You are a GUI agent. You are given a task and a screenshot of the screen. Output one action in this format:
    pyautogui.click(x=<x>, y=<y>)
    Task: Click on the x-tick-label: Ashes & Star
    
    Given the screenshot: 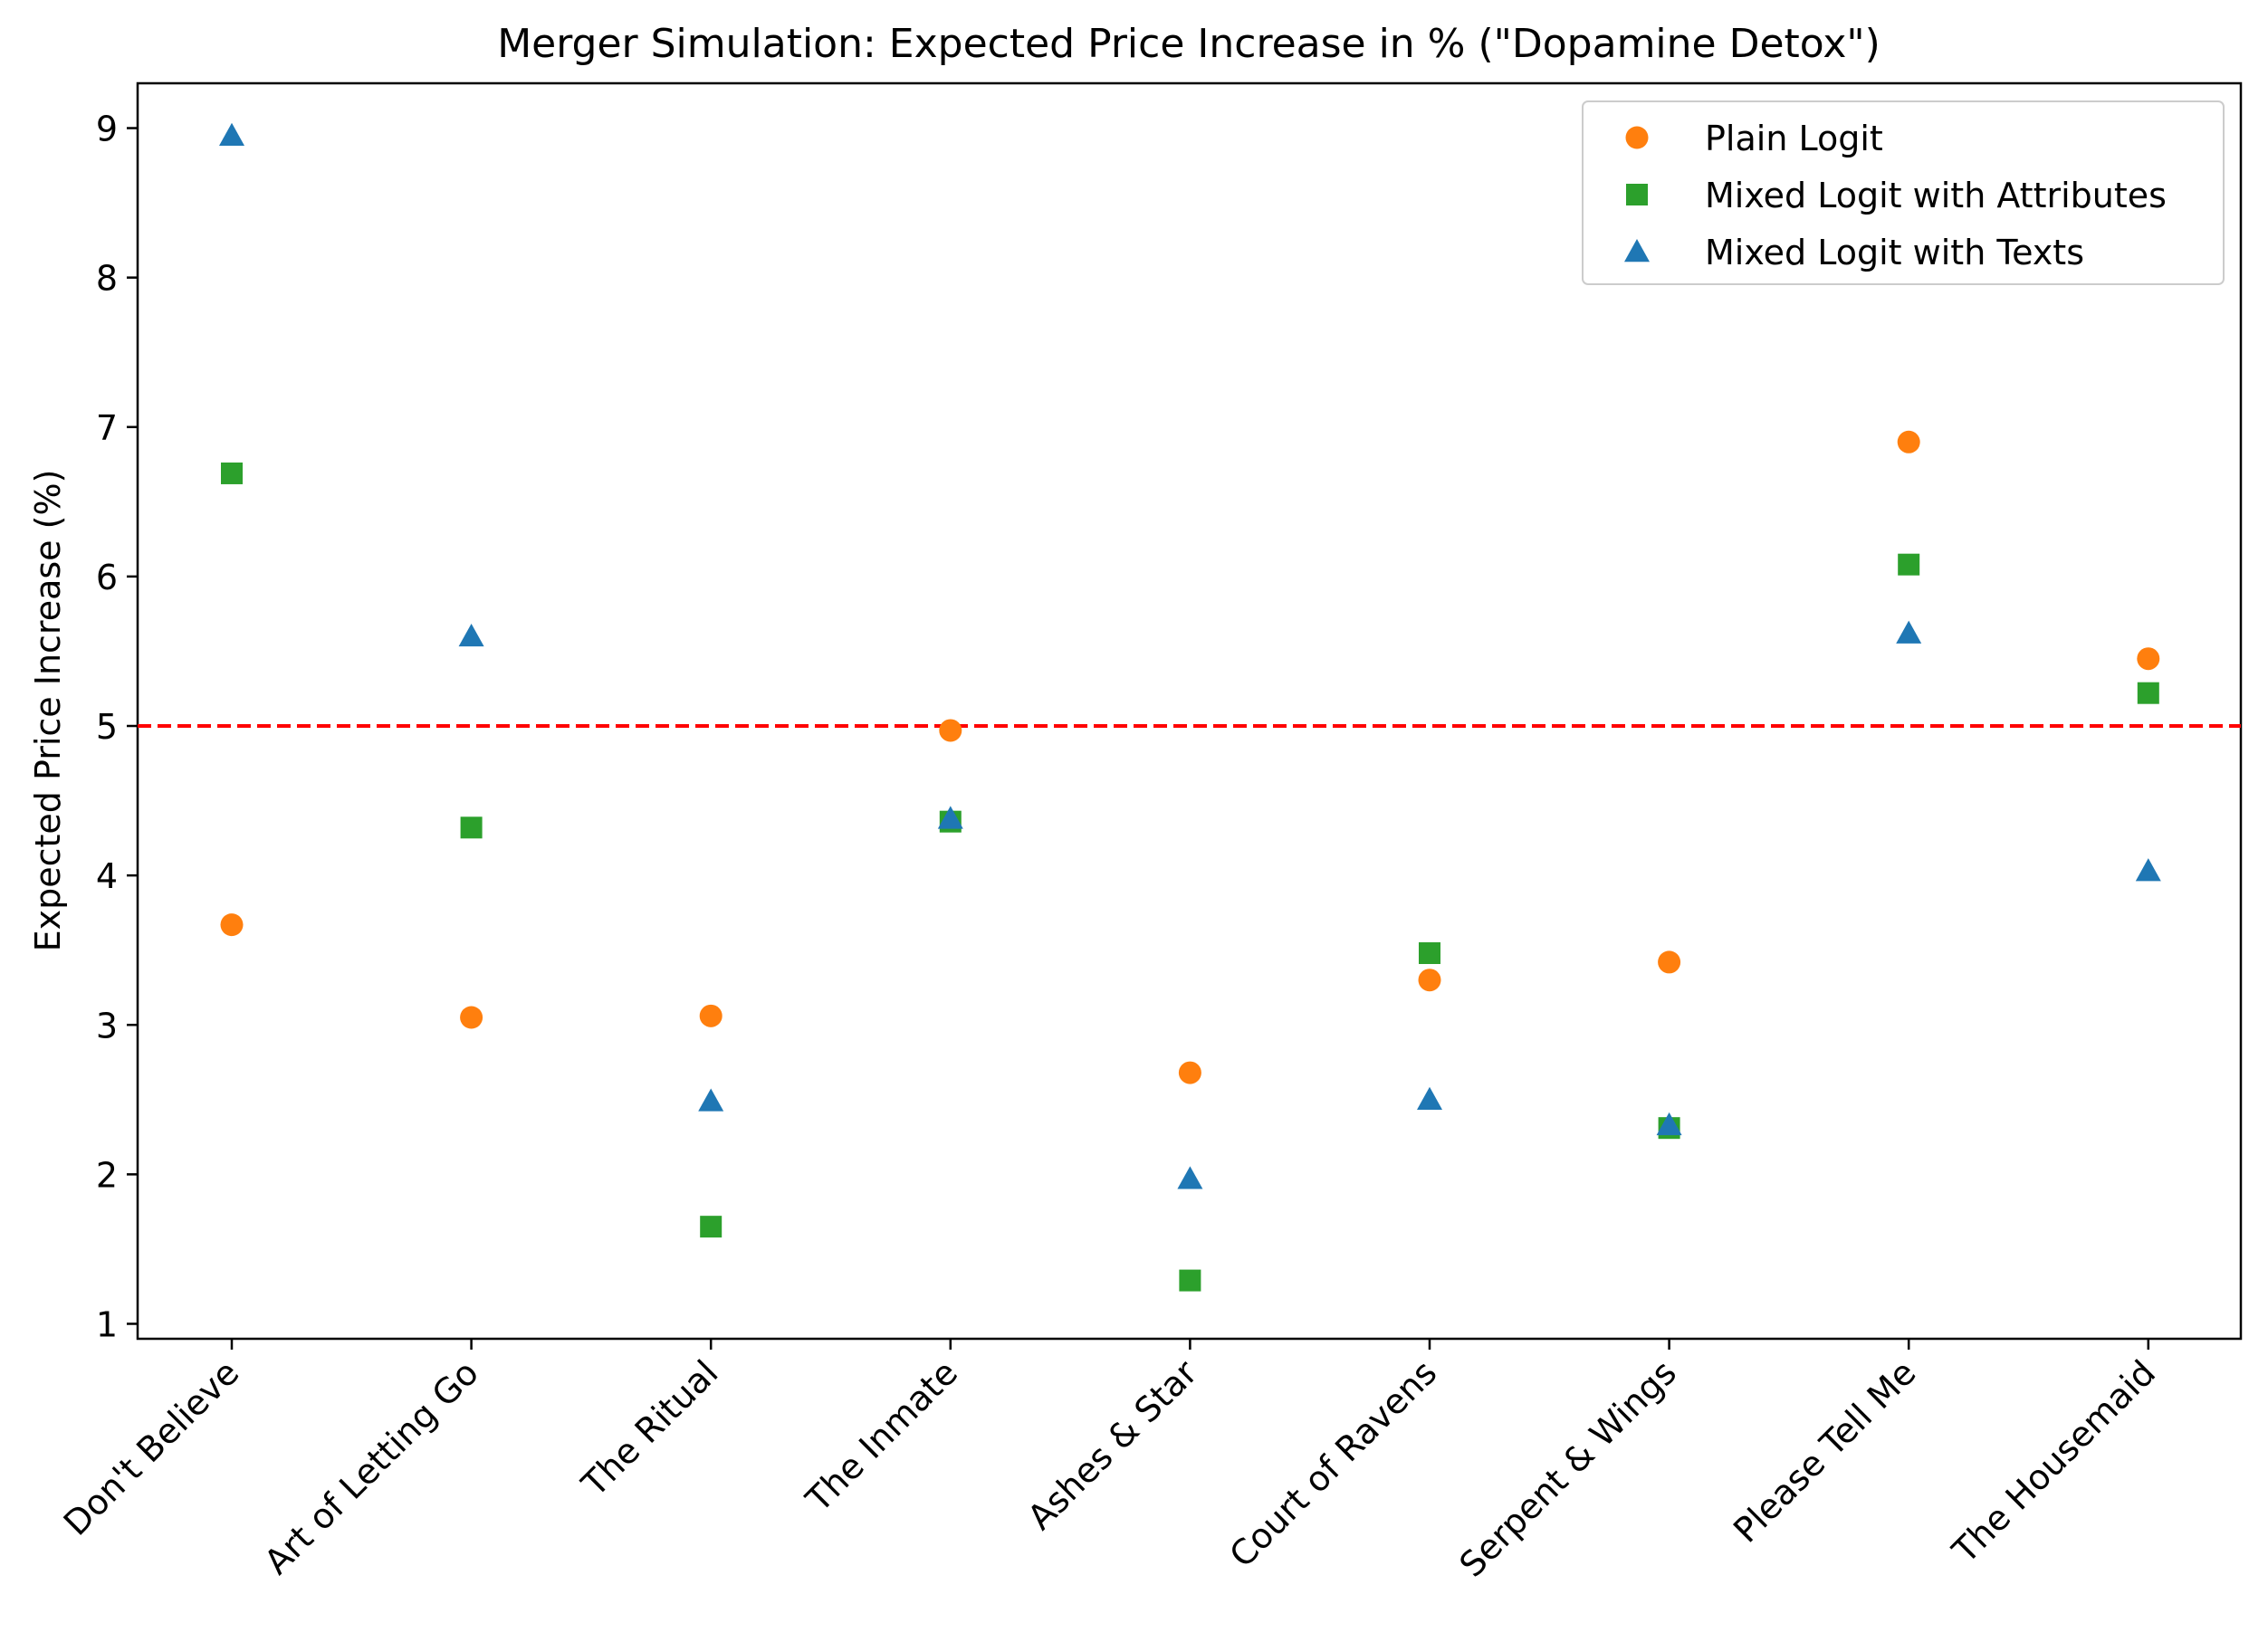 What is the action you would take?
    pyautogui.click(x=1112, y=1444)
    